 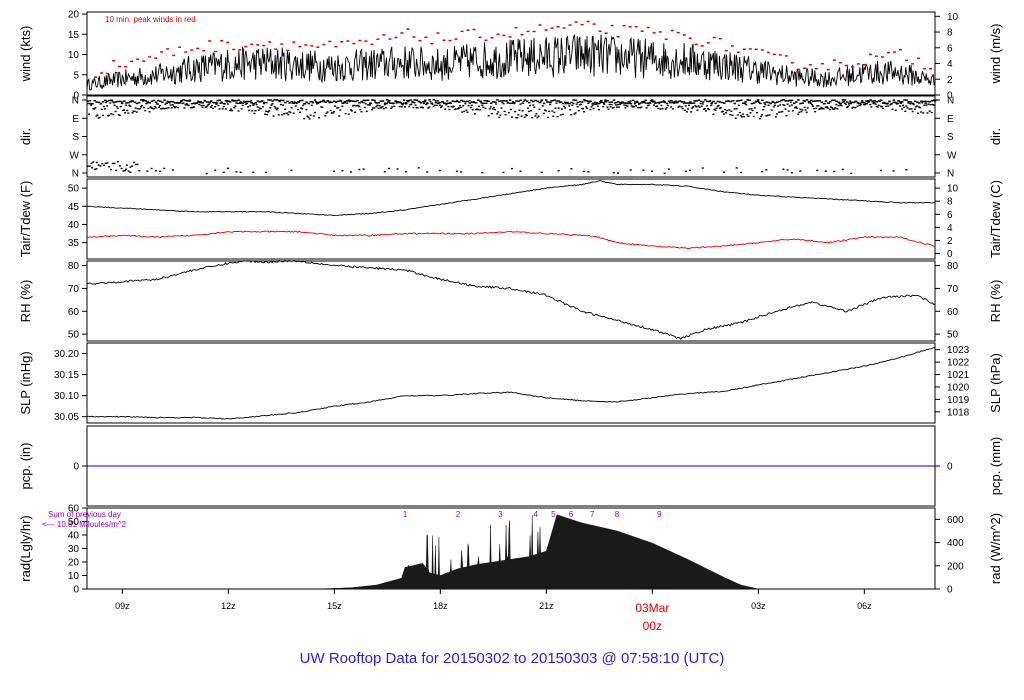 What do you see at coordinates (995, 54) in the screenshot?
I see `wind-ylabel-right: wind (m/s)` at bounding box center [995, 54].